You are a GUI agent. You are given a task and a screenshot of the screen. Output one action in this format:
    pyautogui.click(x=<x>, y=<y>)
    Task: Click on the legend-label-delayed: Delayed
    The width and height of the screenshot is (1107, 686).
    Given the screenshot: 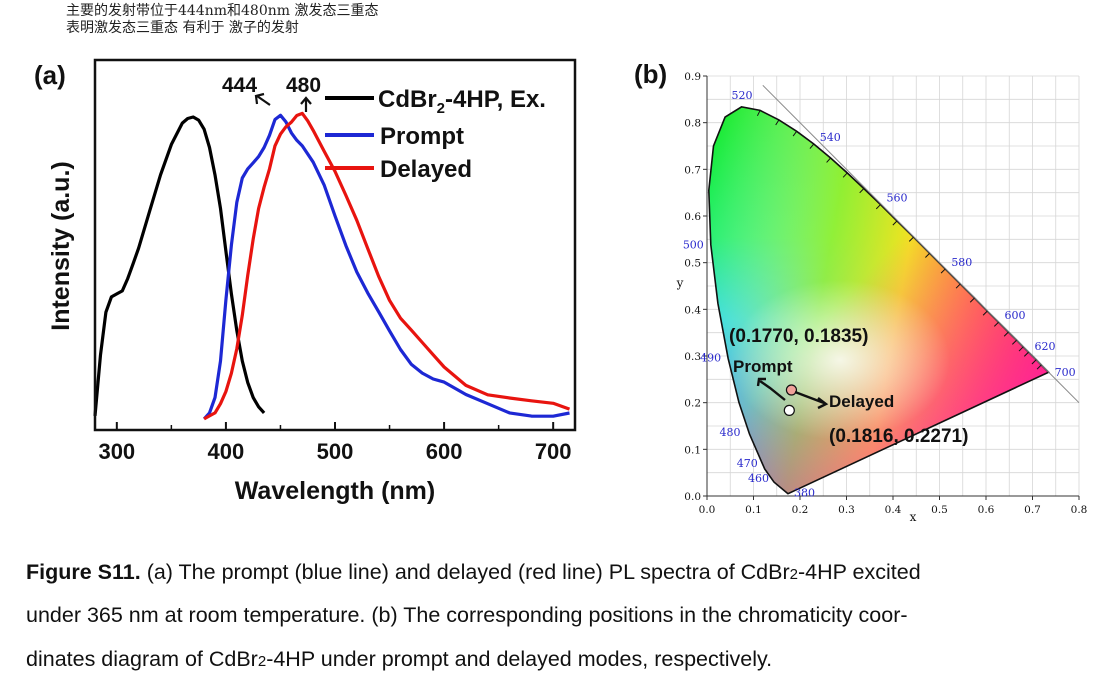 What is the action you would take?
    pyautogui.click(x=426, y=169)
    